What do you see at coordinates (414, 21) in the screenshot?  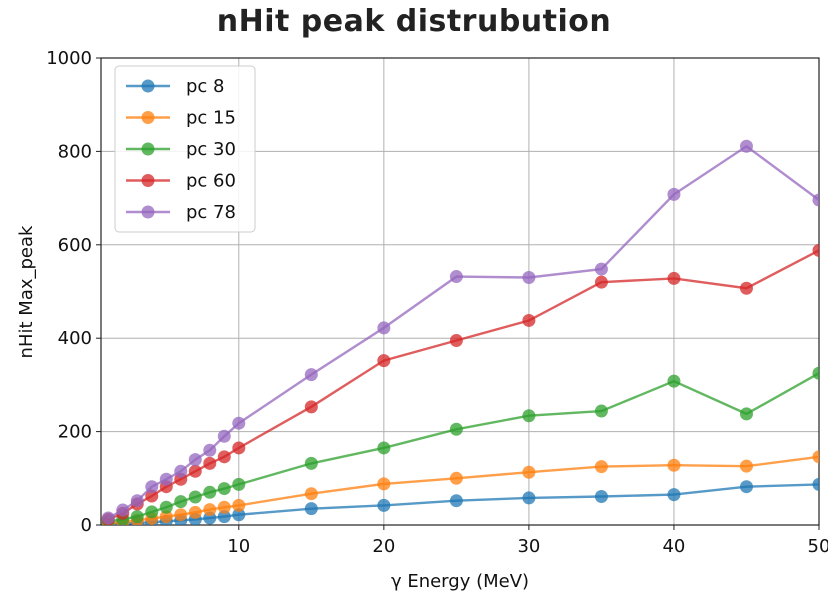 I see `chart-title: nHit peak distrubution` at bounding box center [414, 21].